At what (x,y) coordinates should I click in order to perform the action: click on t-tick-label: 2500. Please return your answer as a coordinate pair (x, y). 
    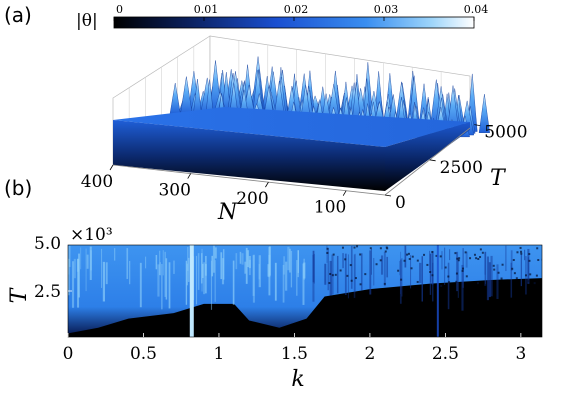
    Looking at the image, I should click on (461, 168).